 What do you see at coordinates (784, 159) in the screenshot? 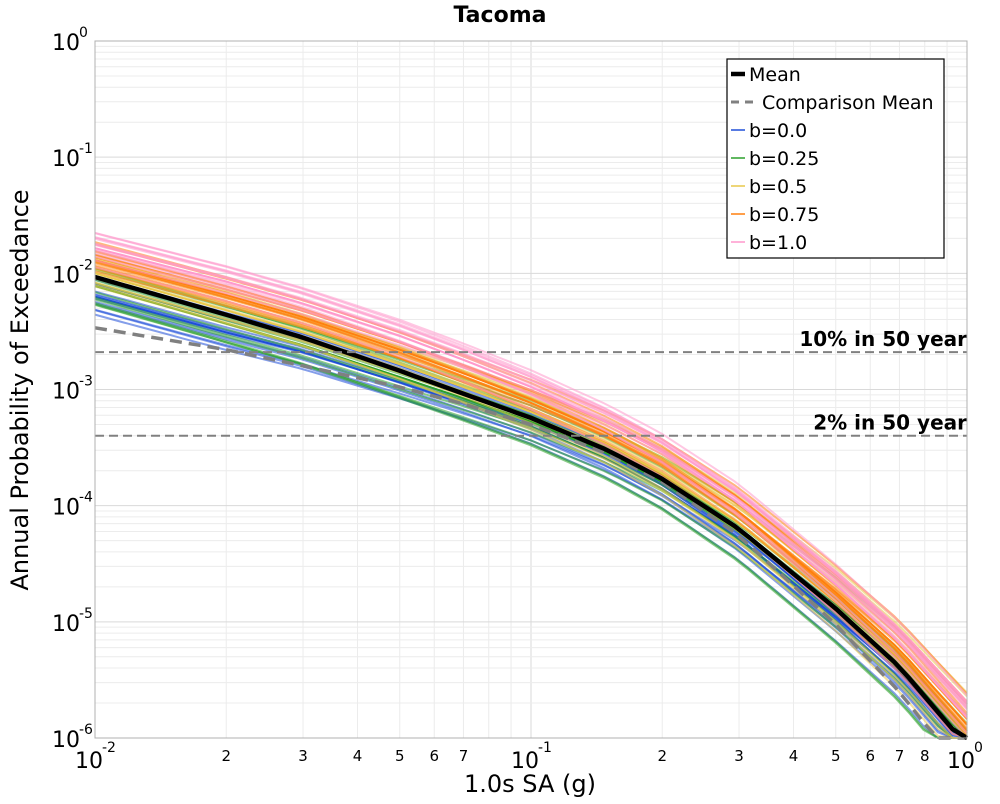
I see `legend-label: b=0.25` at bounding box center [784, 159].